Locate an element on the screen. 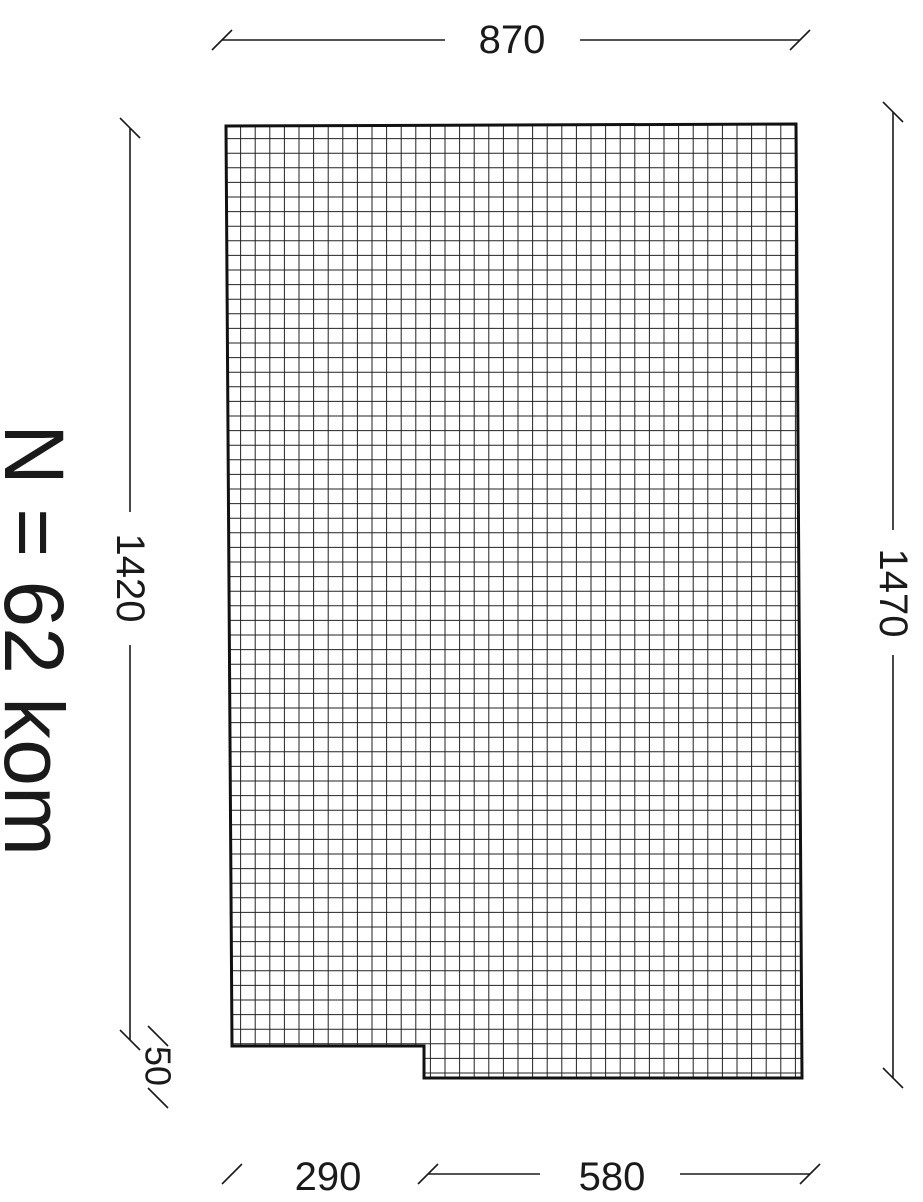 This screenshot has width=923, height=1202. dimension-notch: 50 is located at coordinates (158, 1067).